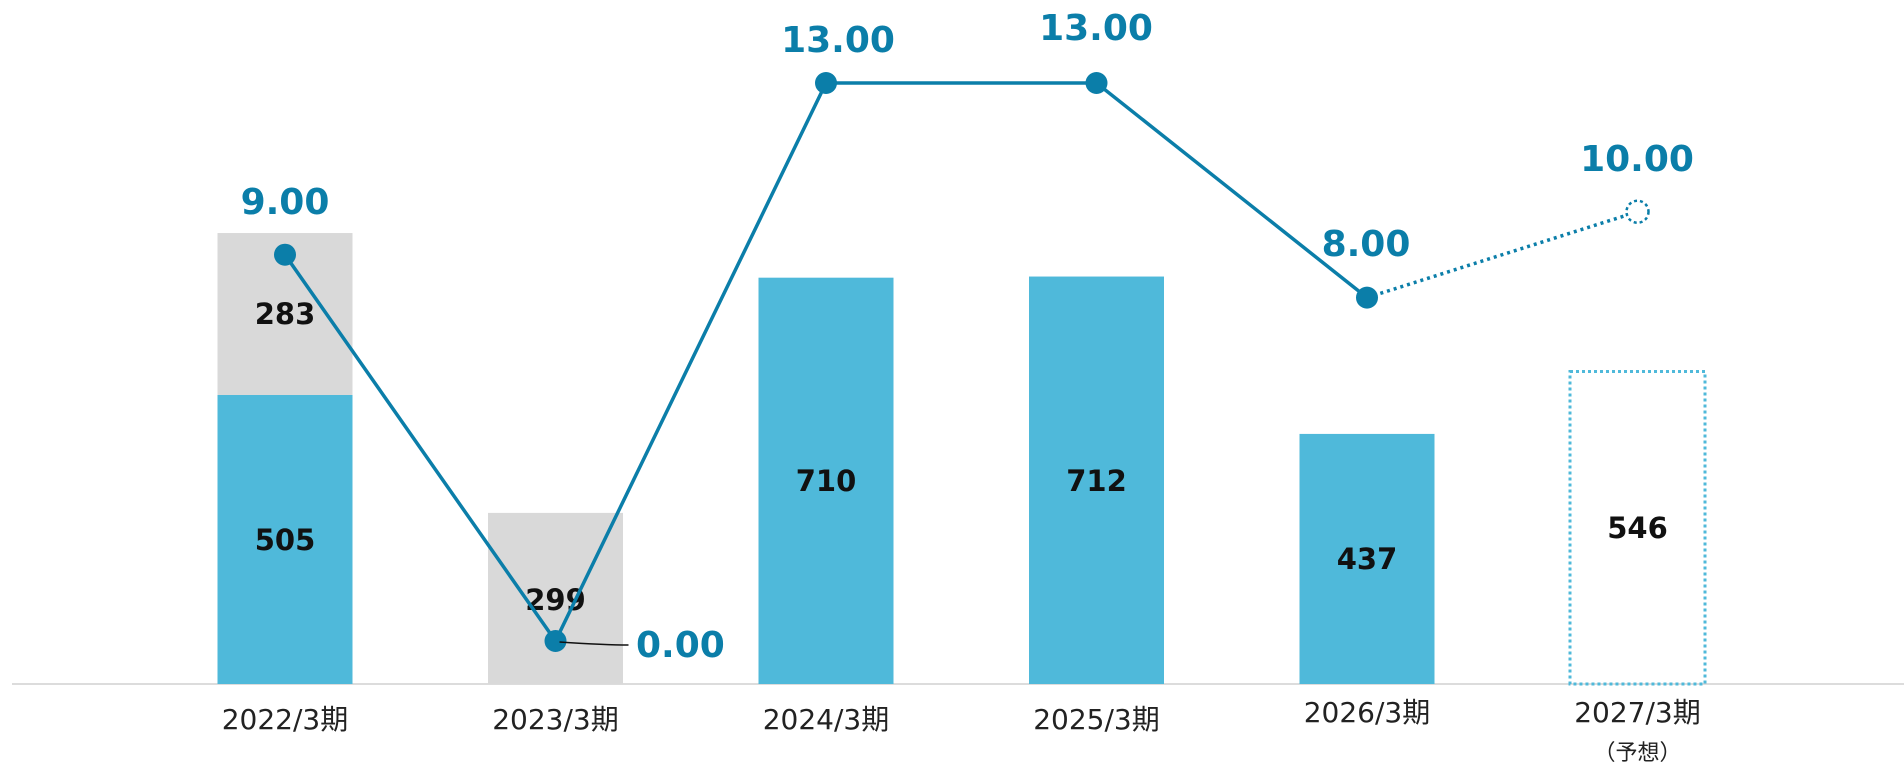  What do you see at coordinates (285, 719) in the screenshot?
I see `x-tick-label: 2022/3期` at bounding box center [285, 719].